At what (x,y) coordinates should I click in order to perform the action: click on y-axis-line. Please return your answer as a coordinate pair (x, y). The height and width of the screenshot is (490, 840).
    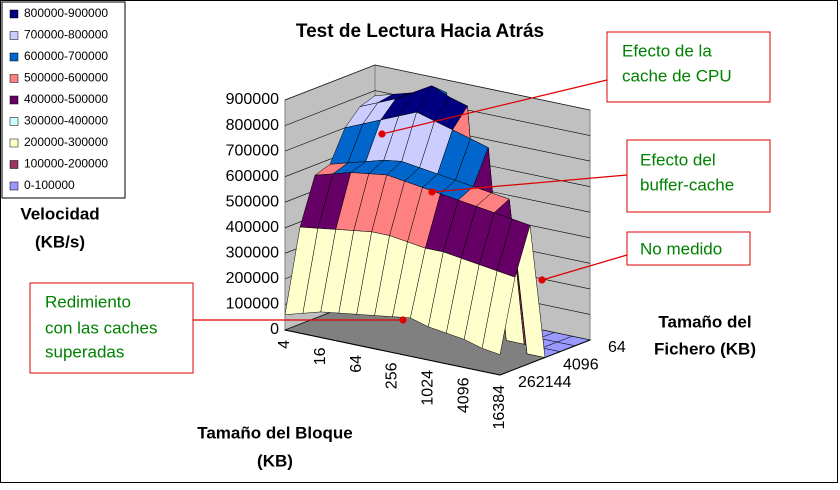
    Looking at the image, I should click on (545, 357).